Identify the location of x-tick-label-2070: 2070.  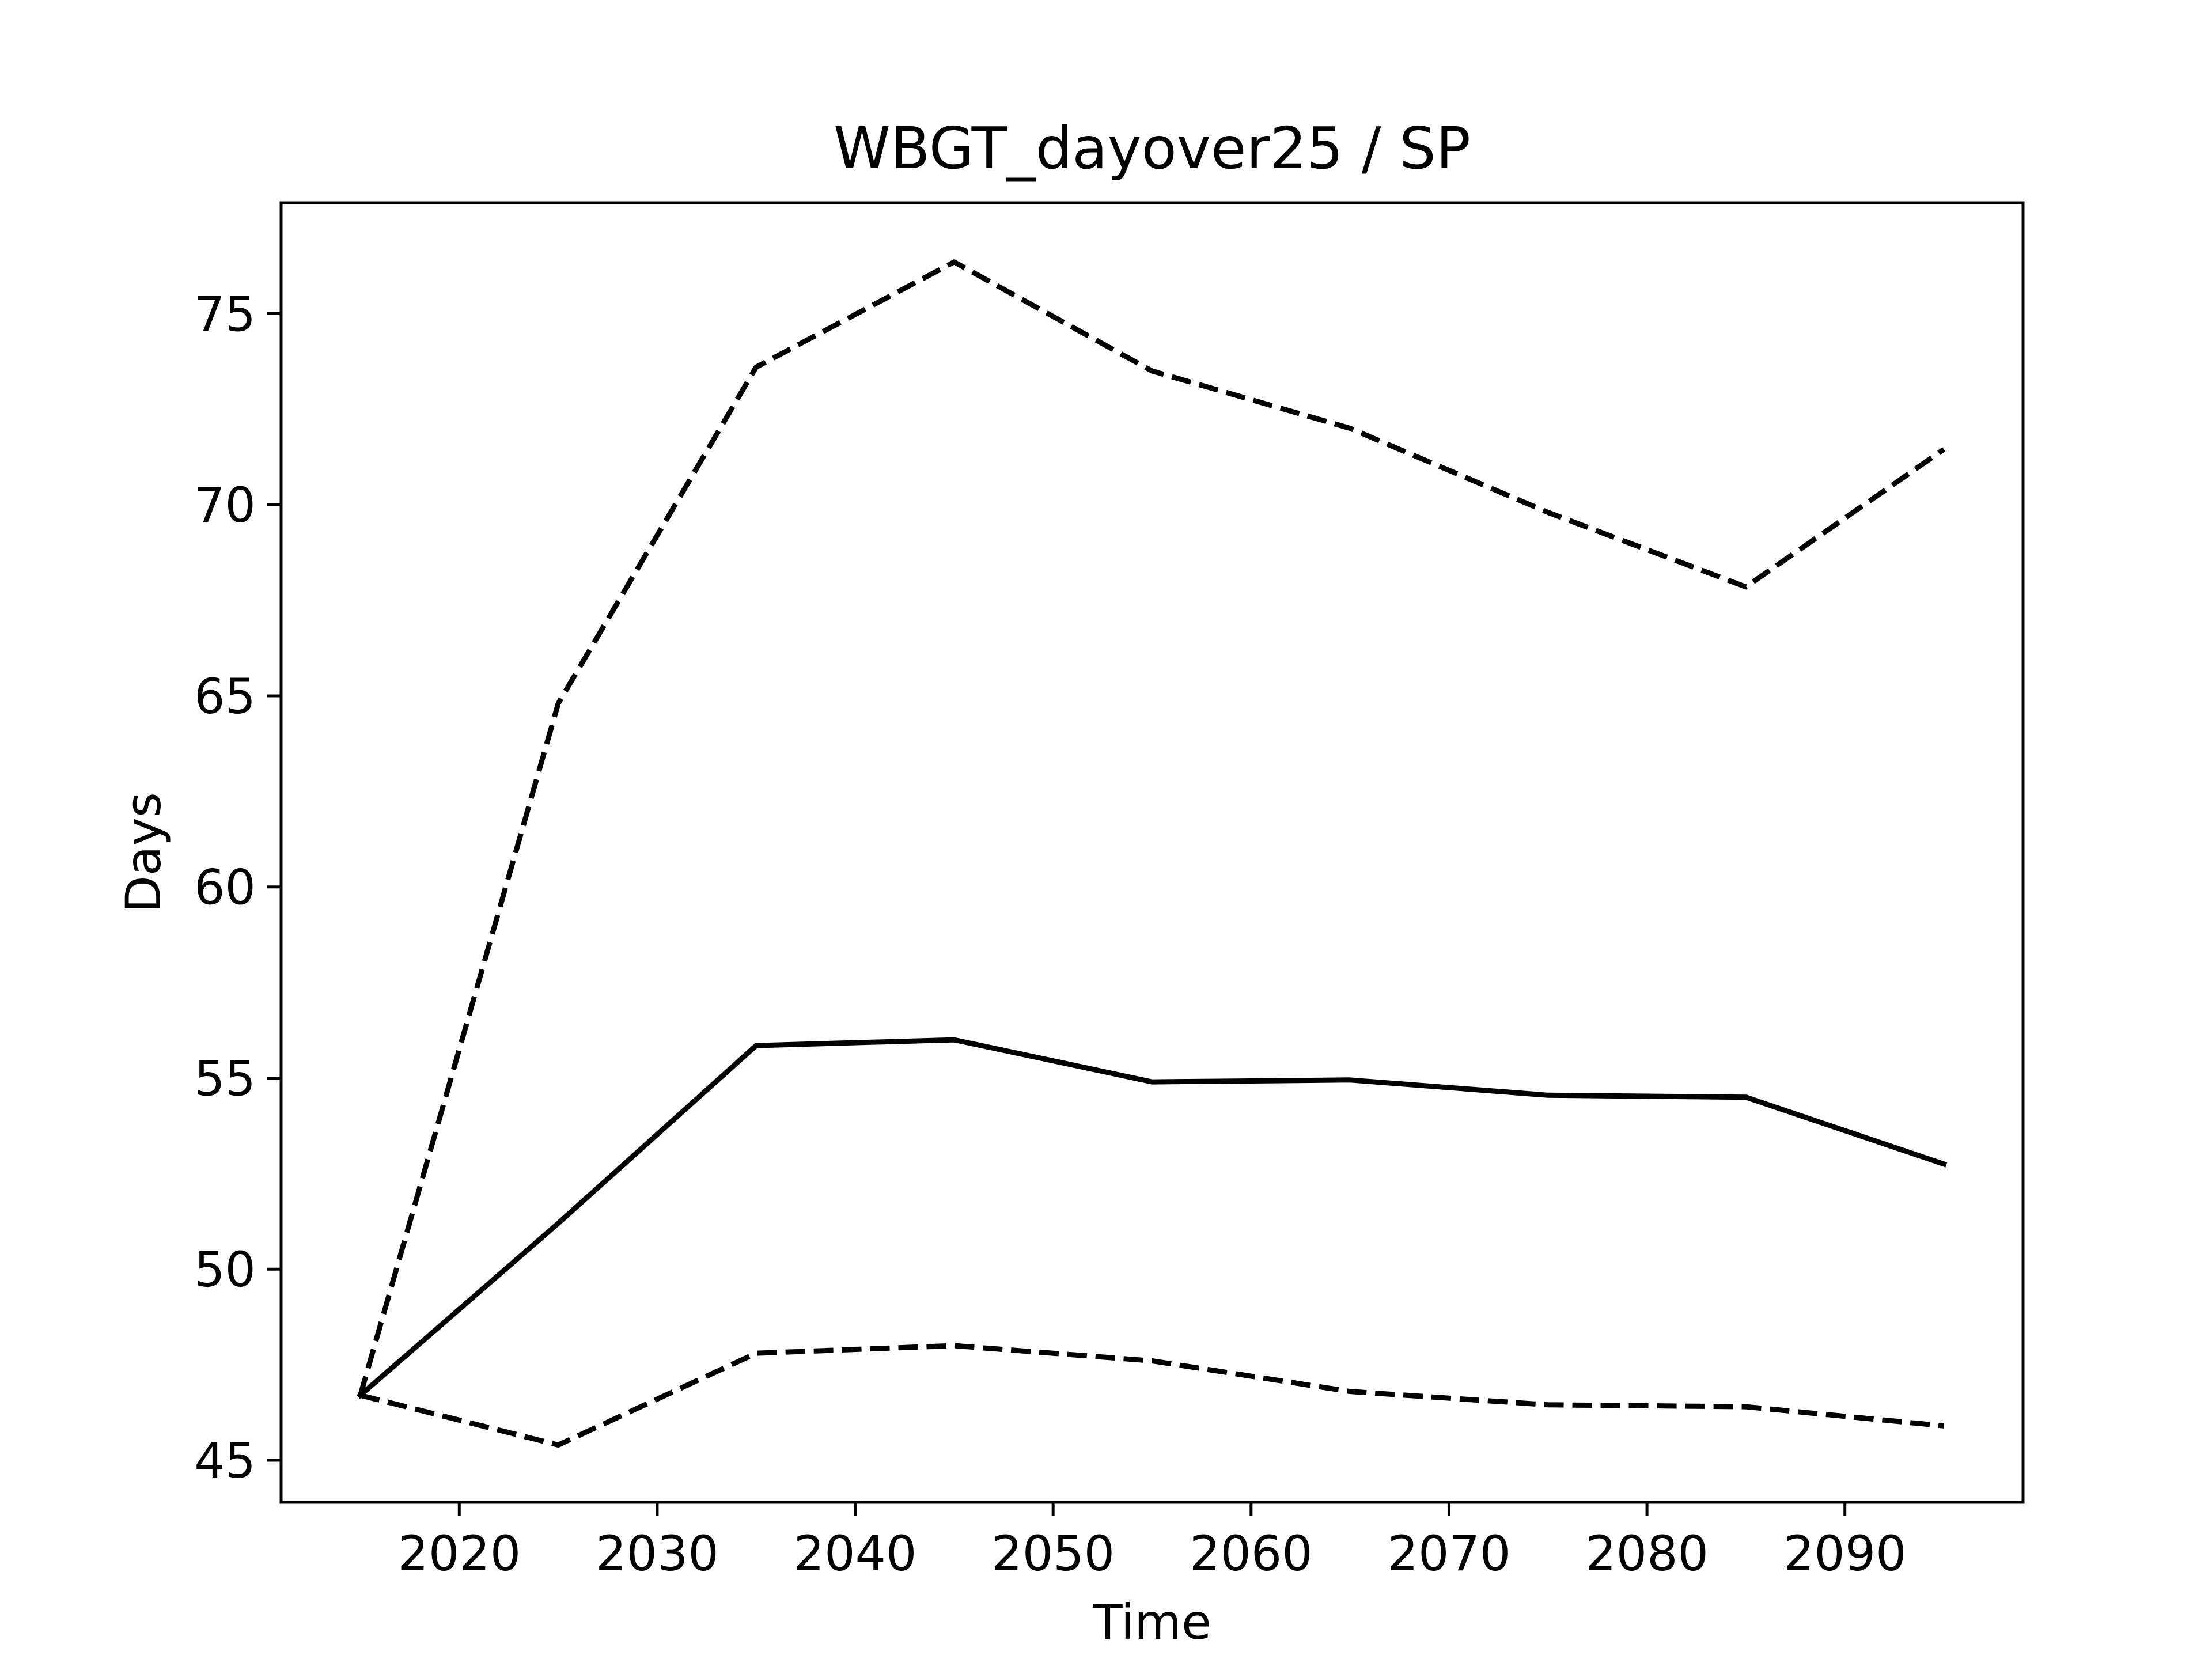
(1449, 1553).